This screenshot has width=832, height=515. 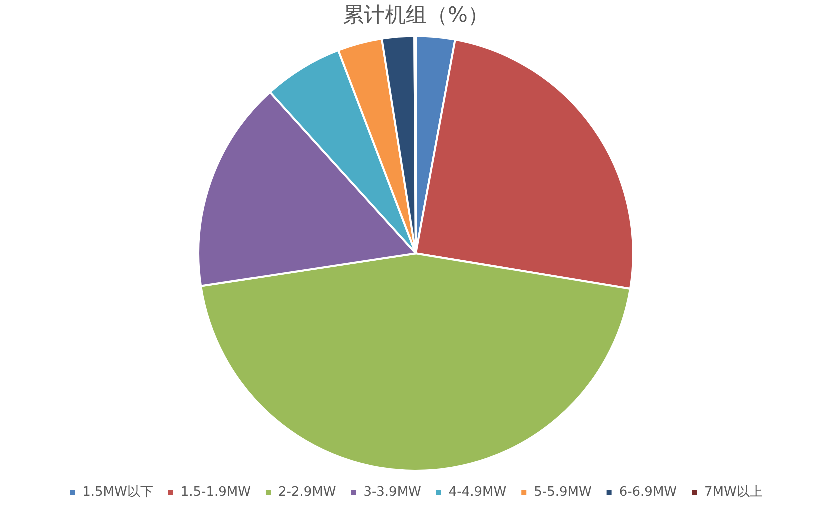 What do you see at coordinates (307, 492) in the screenshot?
I see `legend-label: 2-2.9MW` at bounding box center [307, 492].